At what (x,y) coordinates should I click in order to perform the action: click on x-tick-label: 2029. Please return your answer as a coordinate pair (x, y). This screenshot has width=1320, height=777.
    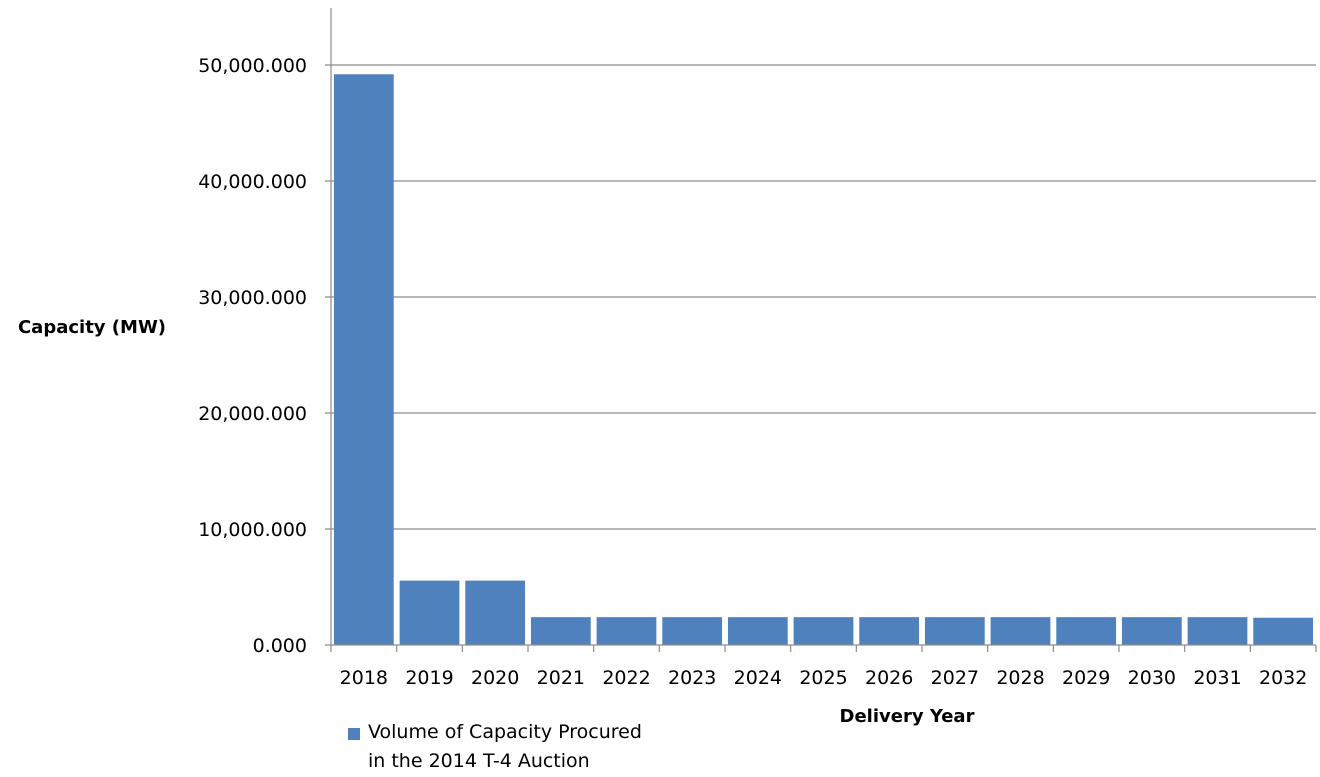
    Looking at the image, I should click on (1086, 678).